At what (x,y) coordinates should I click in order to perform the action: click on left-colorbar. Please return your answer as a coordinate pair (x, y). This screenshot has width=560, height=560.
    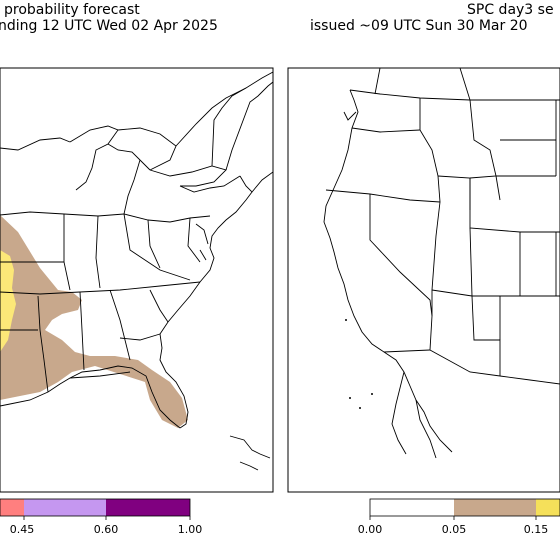
    Looking at the image, I should click on (95, 509).